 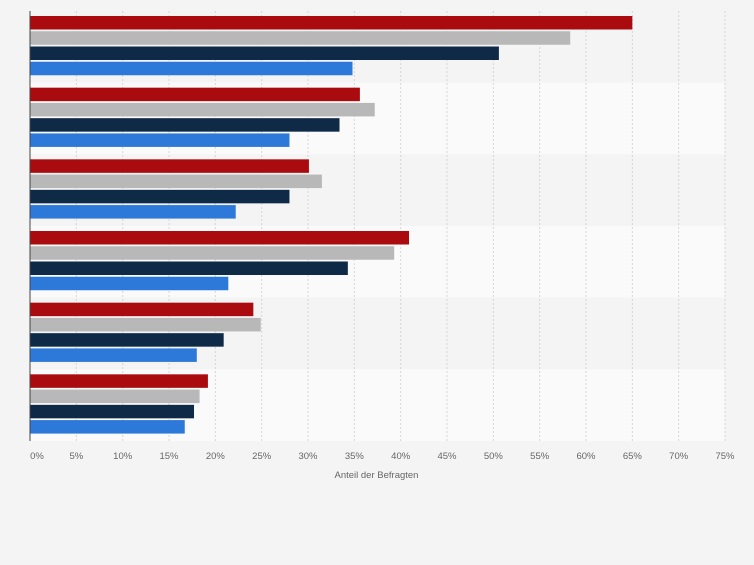 I want to click on x-tick-label: 15%, so click(x=169, y=456).